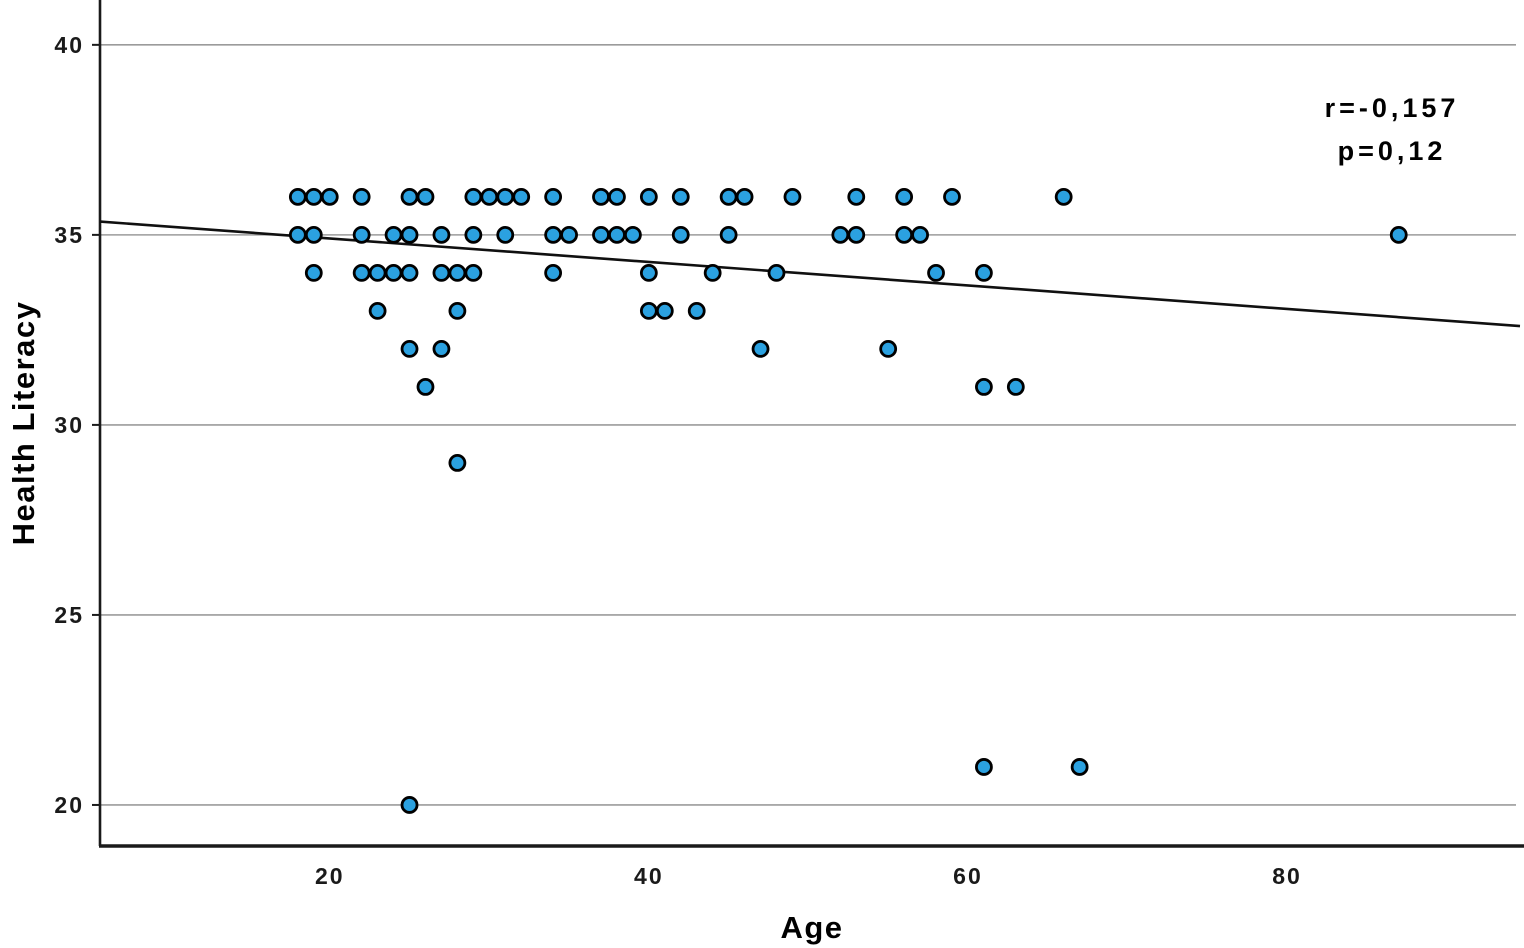 This screenshot has width=1524, height=948. What do you see at coordinates (69, 425) in the screenshot?
I see `y-tick-label: 30` at bounding box center [69, 425].